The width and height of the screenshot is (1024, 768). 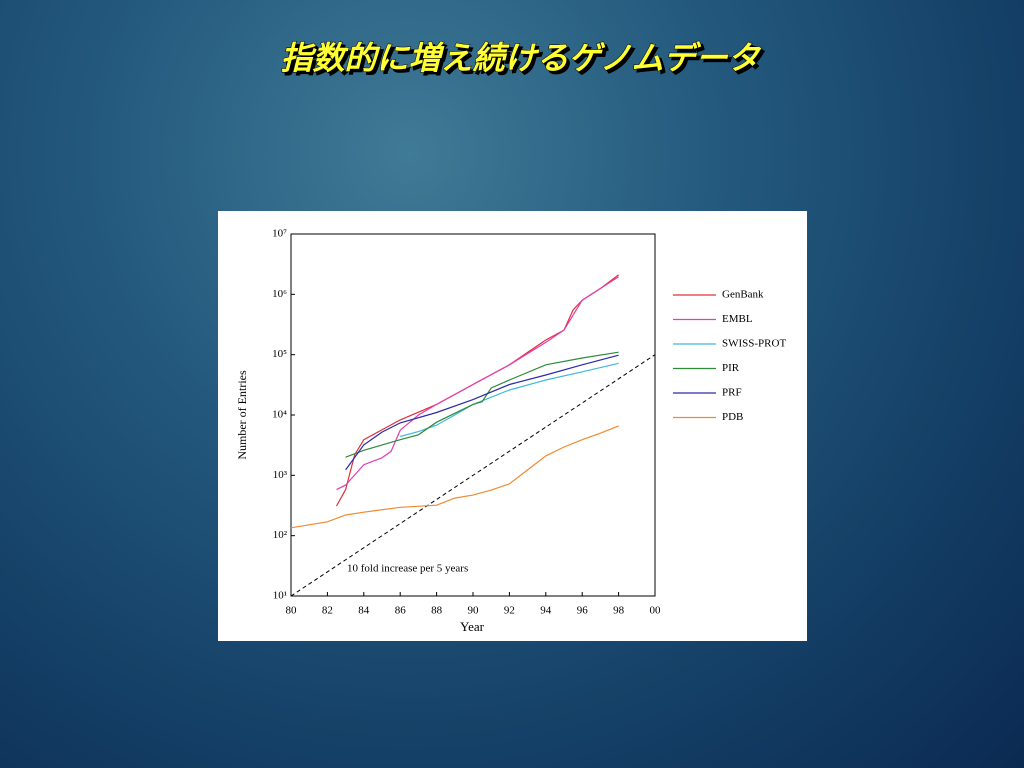 I want to click on y-tick-label: 10⁴, so click(x=279, y=415).